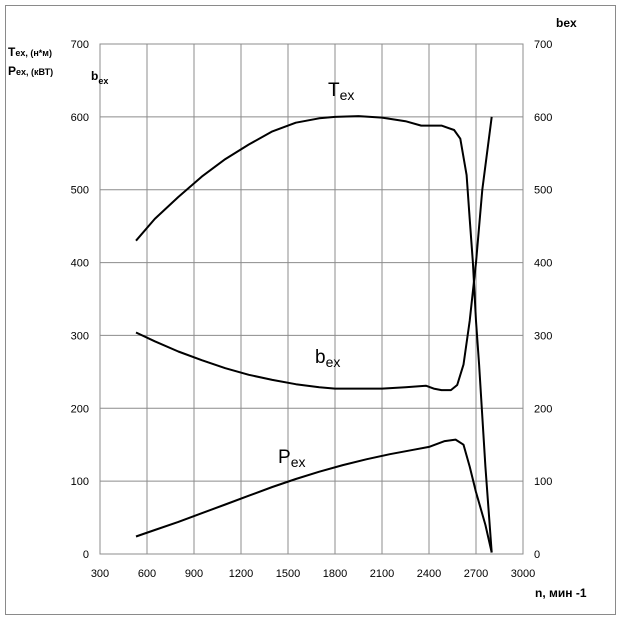 This screenshot has height=620, width=623. I want to click on x-tick-label: 2700, so click(476, 574).